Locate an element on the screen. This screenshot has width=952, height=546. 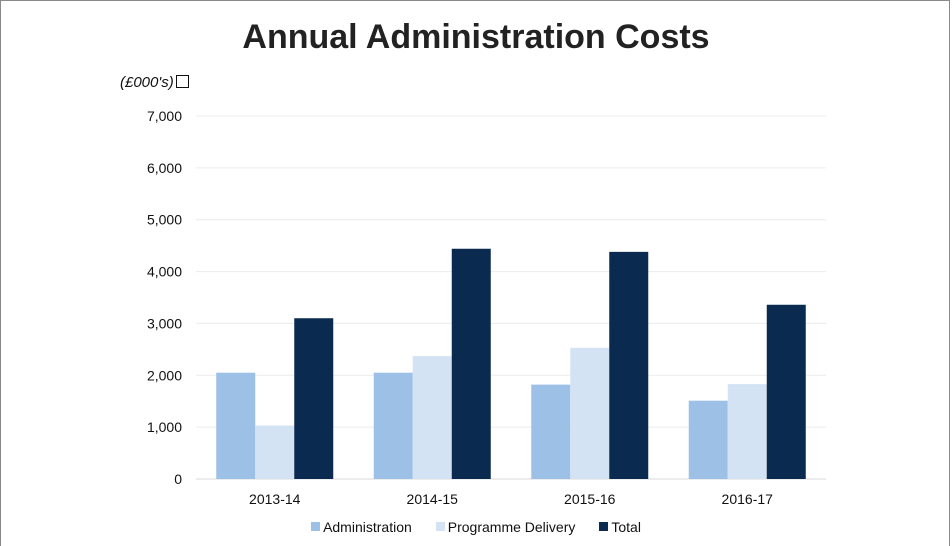
x-tick-label: 2013-14 is located at coordinates (275, 499).